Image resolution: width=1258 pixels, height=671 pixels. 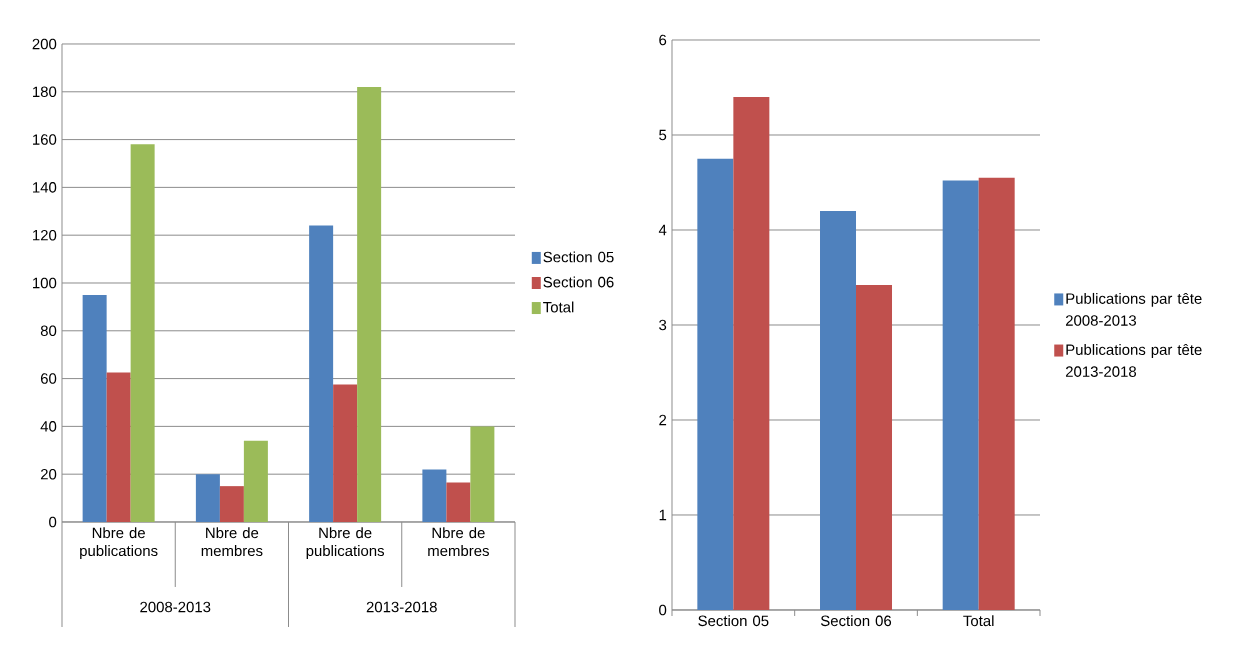 I want to click on y-tick-label: 40, so click(x=48, y=426).